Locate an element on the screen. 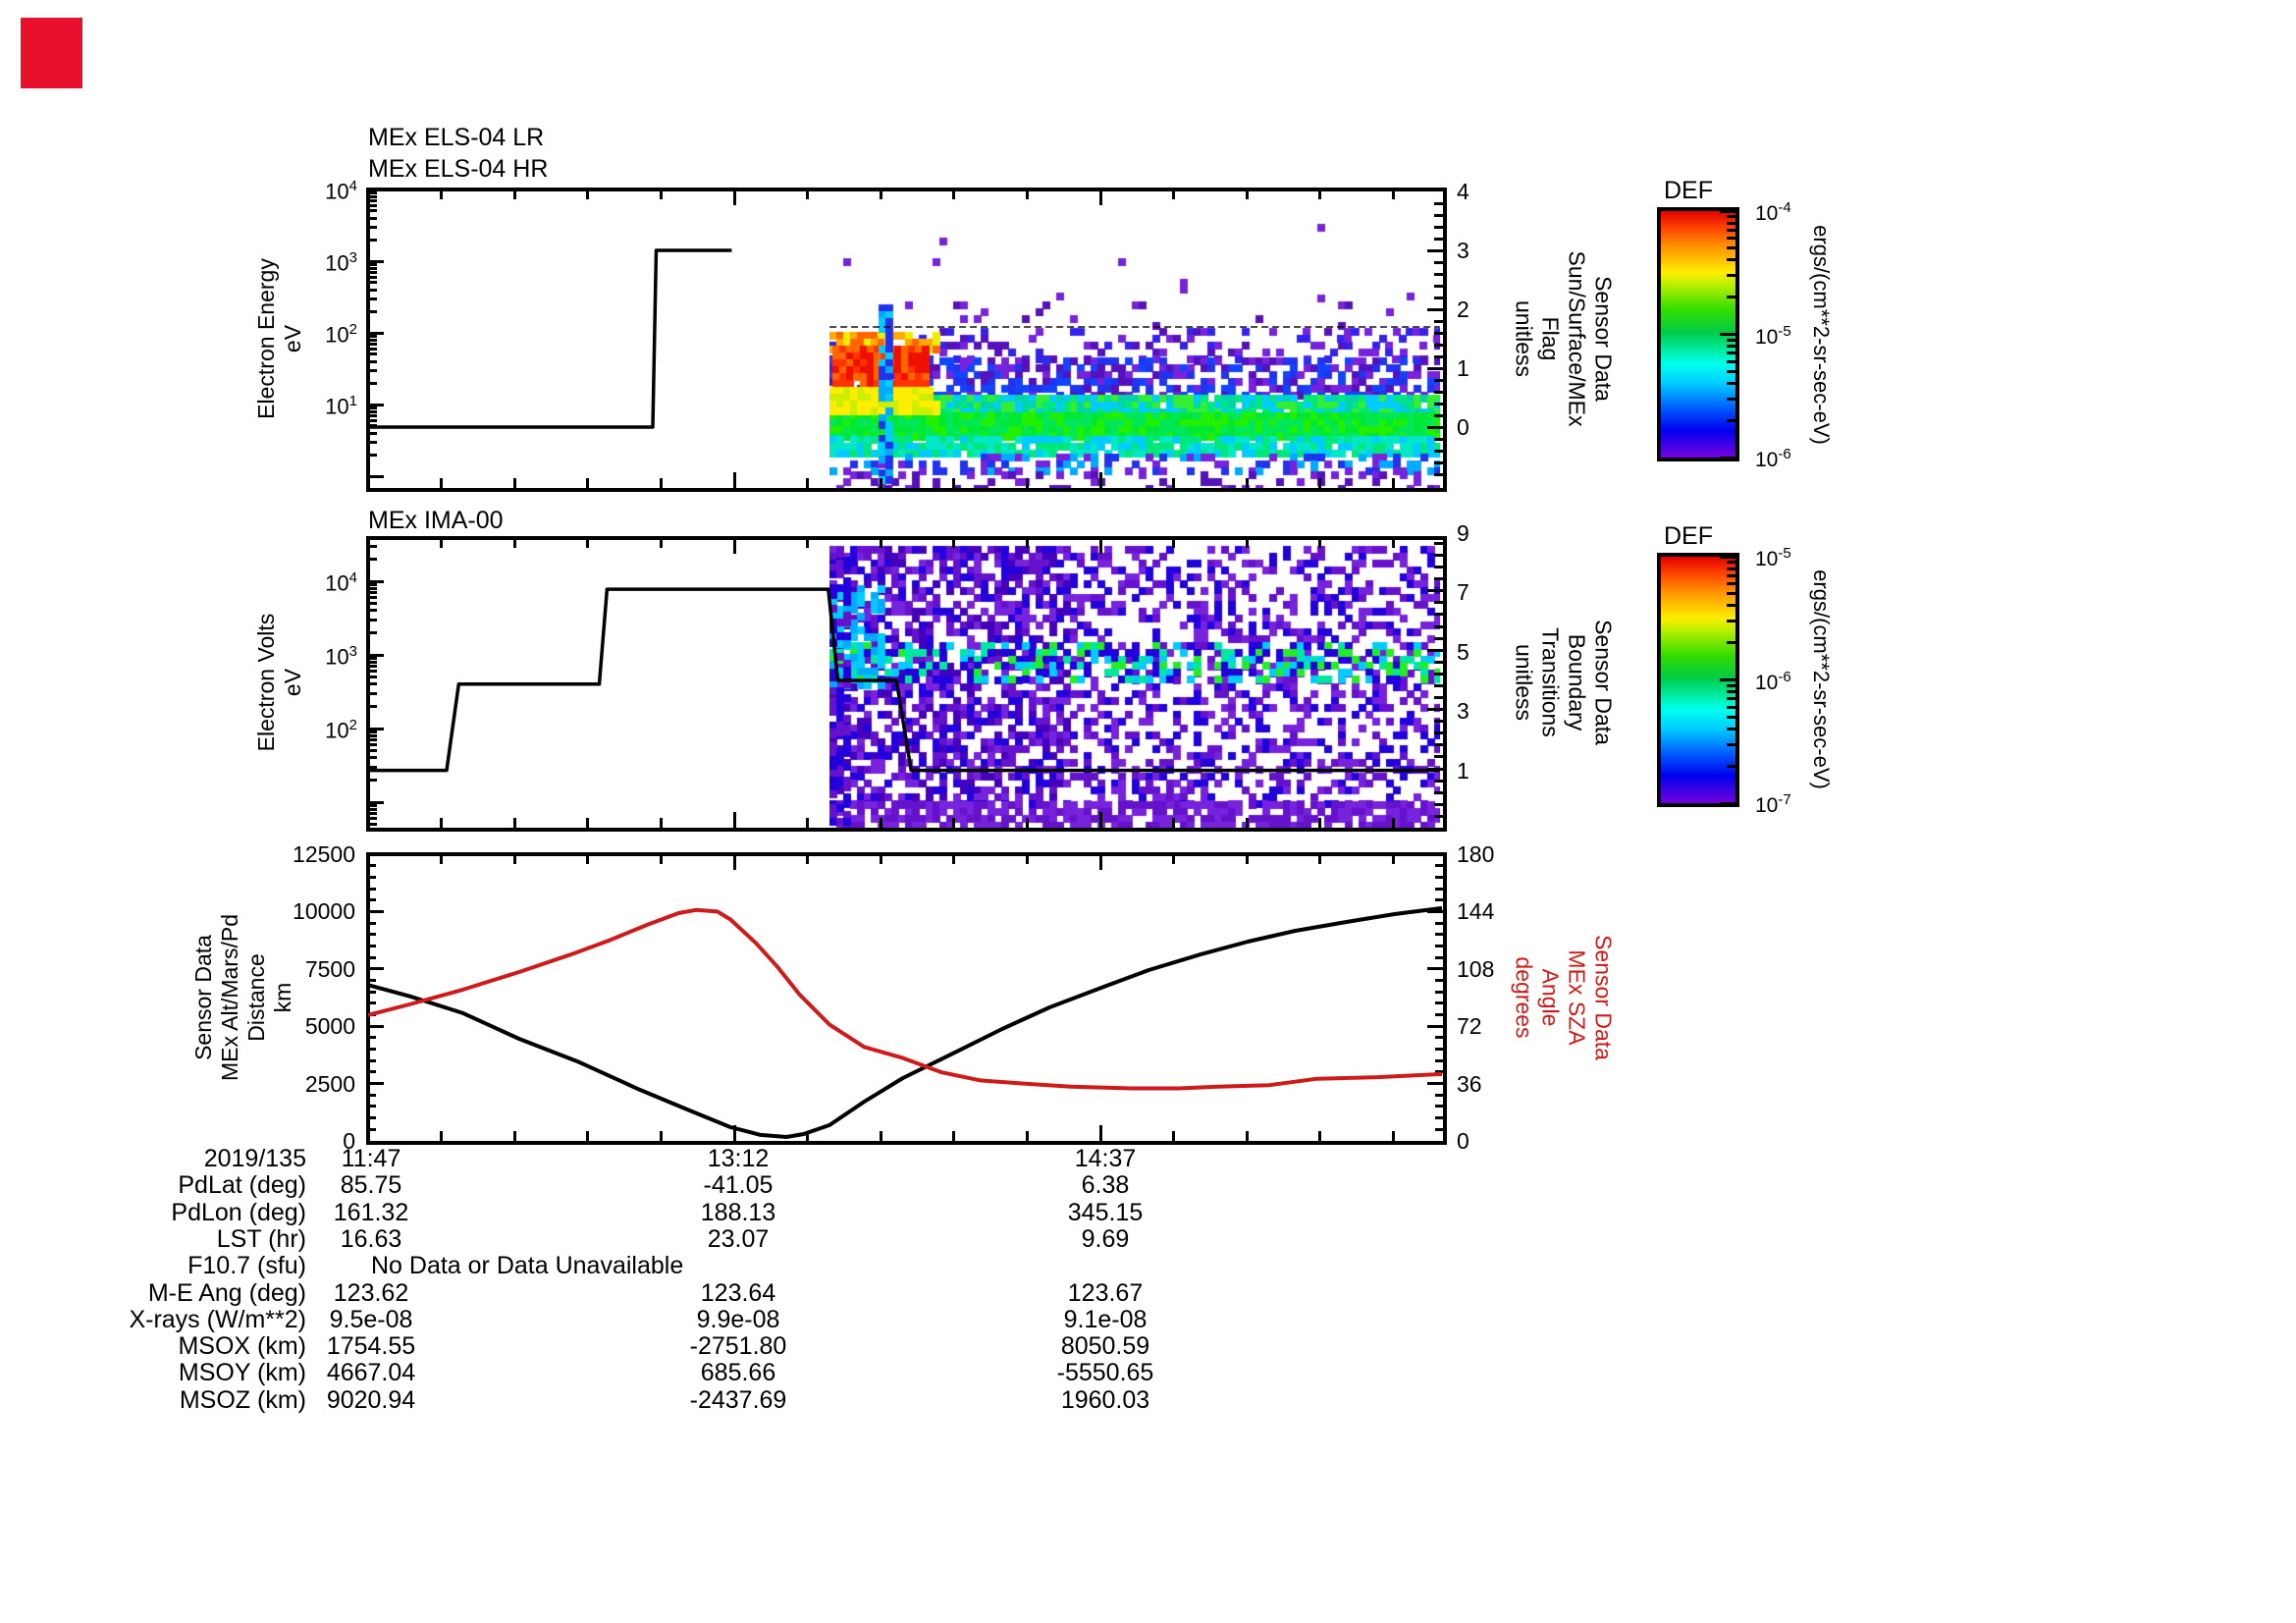 The image size is (2296, 1623). panel3-yright-tick: 144 is located at coordinates (1476, 911).